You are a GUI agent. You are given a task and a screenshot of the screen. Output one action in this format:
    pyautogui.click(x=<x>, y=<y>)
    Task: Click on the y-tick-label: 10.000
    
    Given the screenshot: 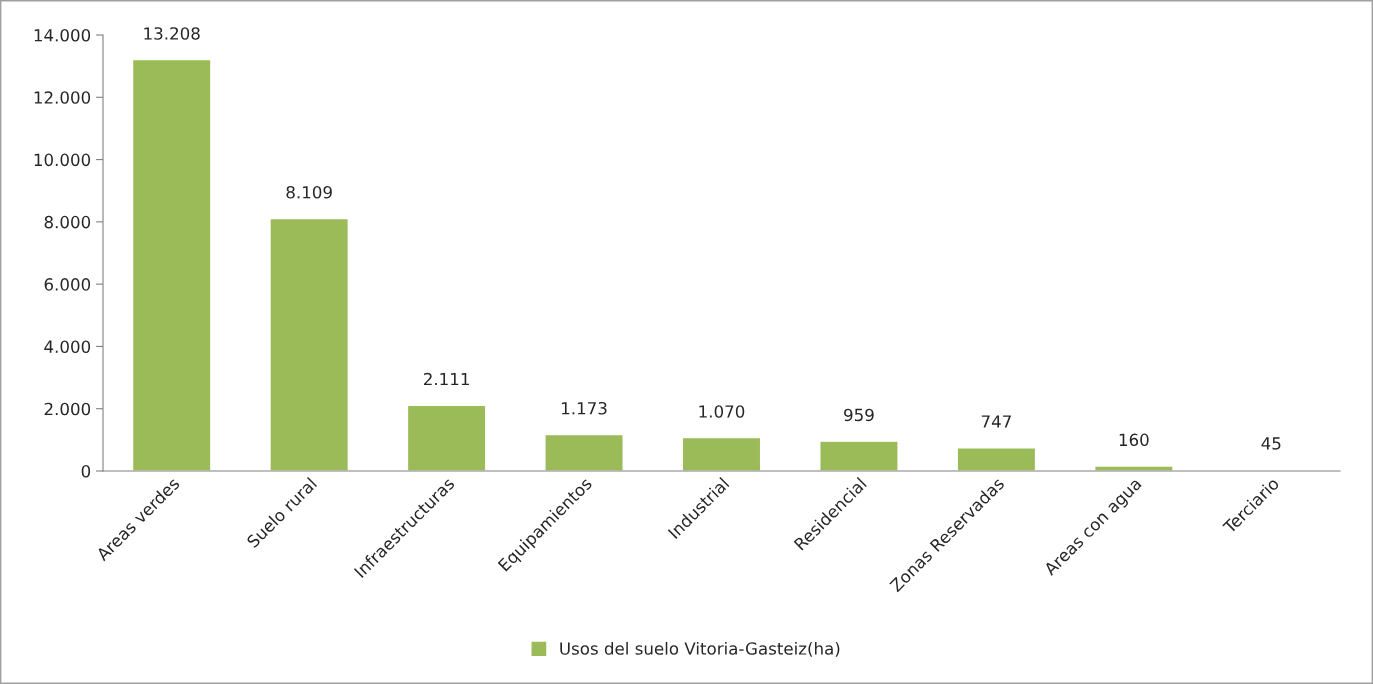 What is the action you would take?
    pyautogui.click(x=62, y=160)
    